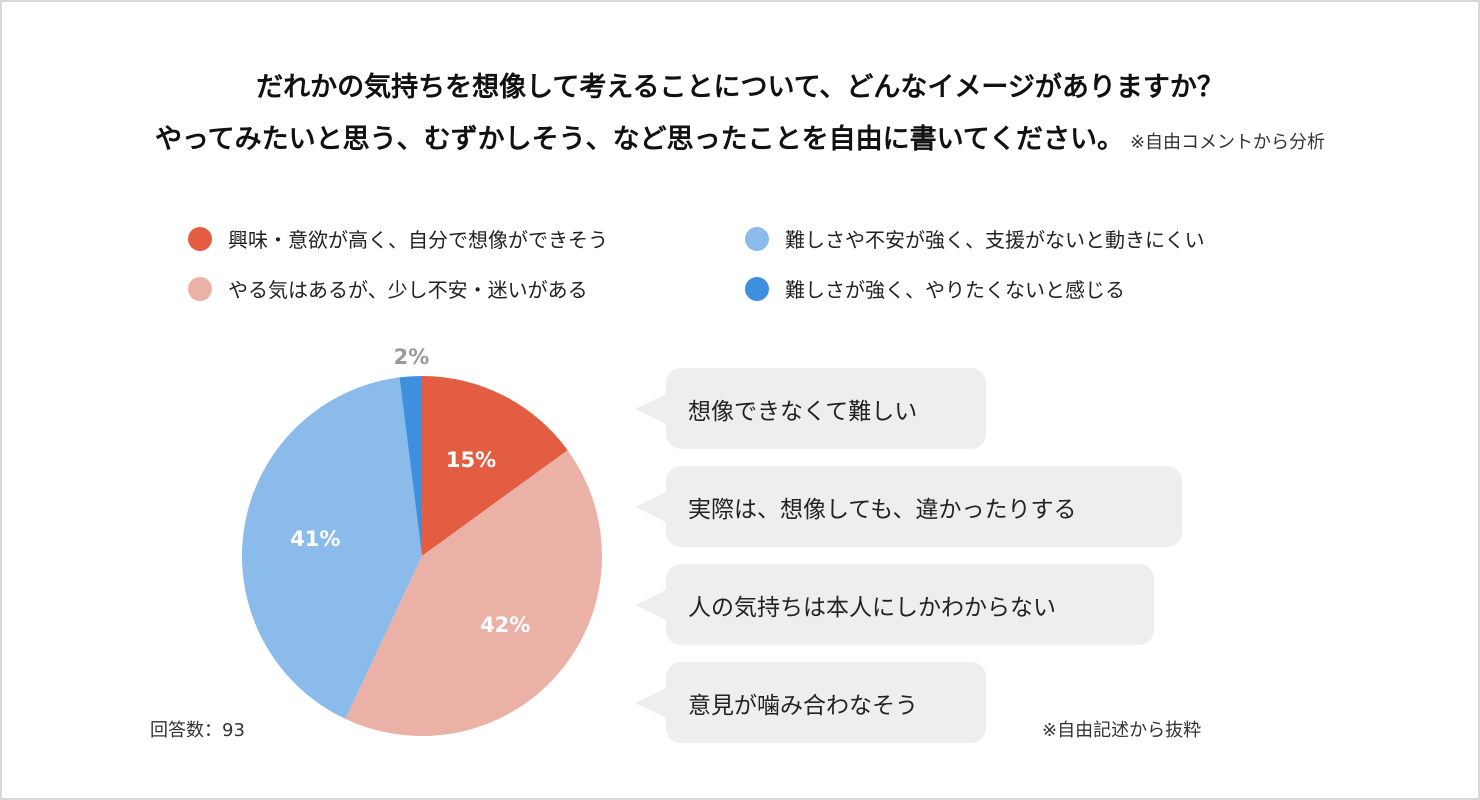  Describe the element at coordinates (955, 290) in the screenshot. I see `legend-label: 難しさが強く、やりたくないと感じる` at that location.